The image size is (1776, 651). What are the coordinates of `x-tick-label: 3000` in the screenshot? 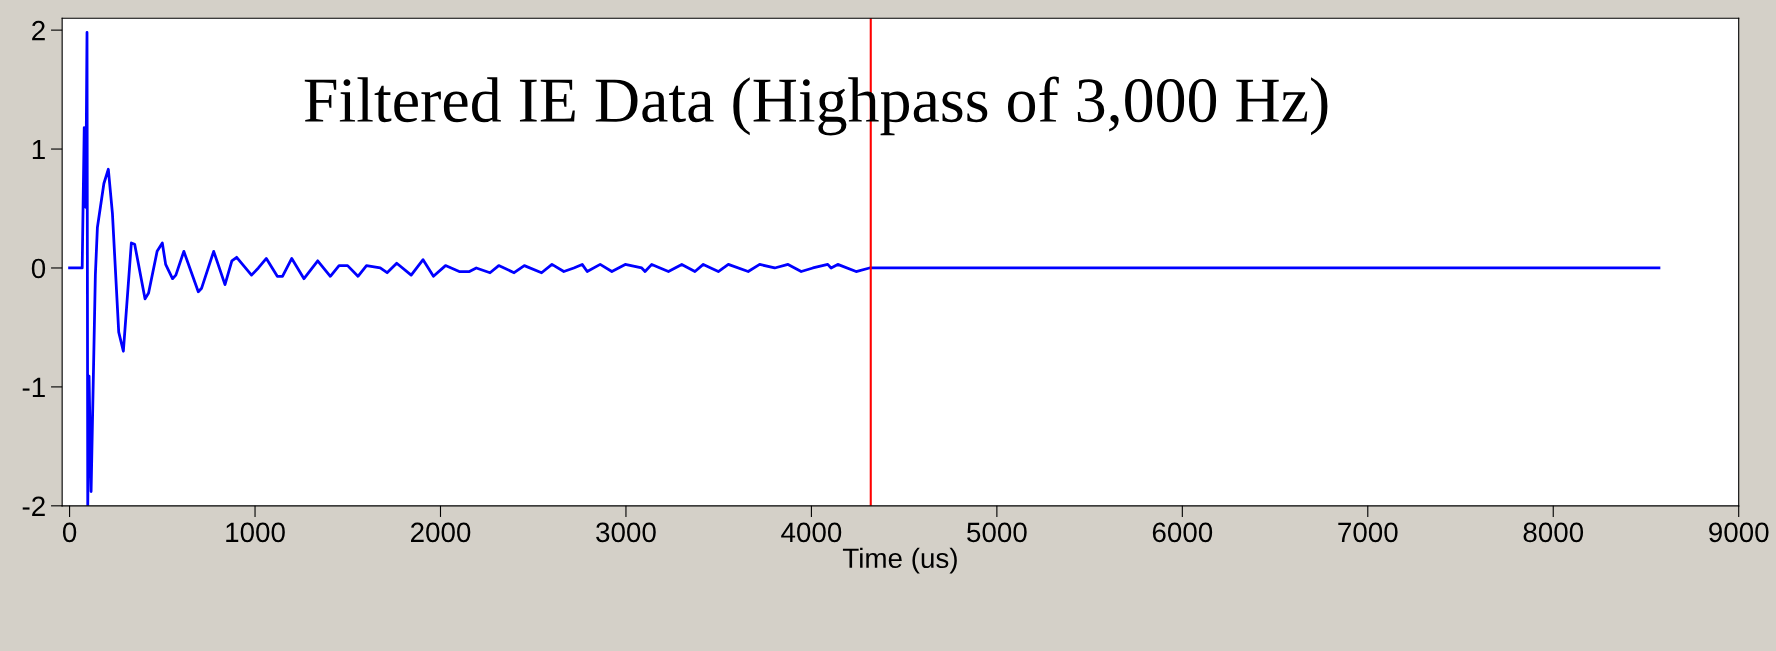 It's located at (626, 532).